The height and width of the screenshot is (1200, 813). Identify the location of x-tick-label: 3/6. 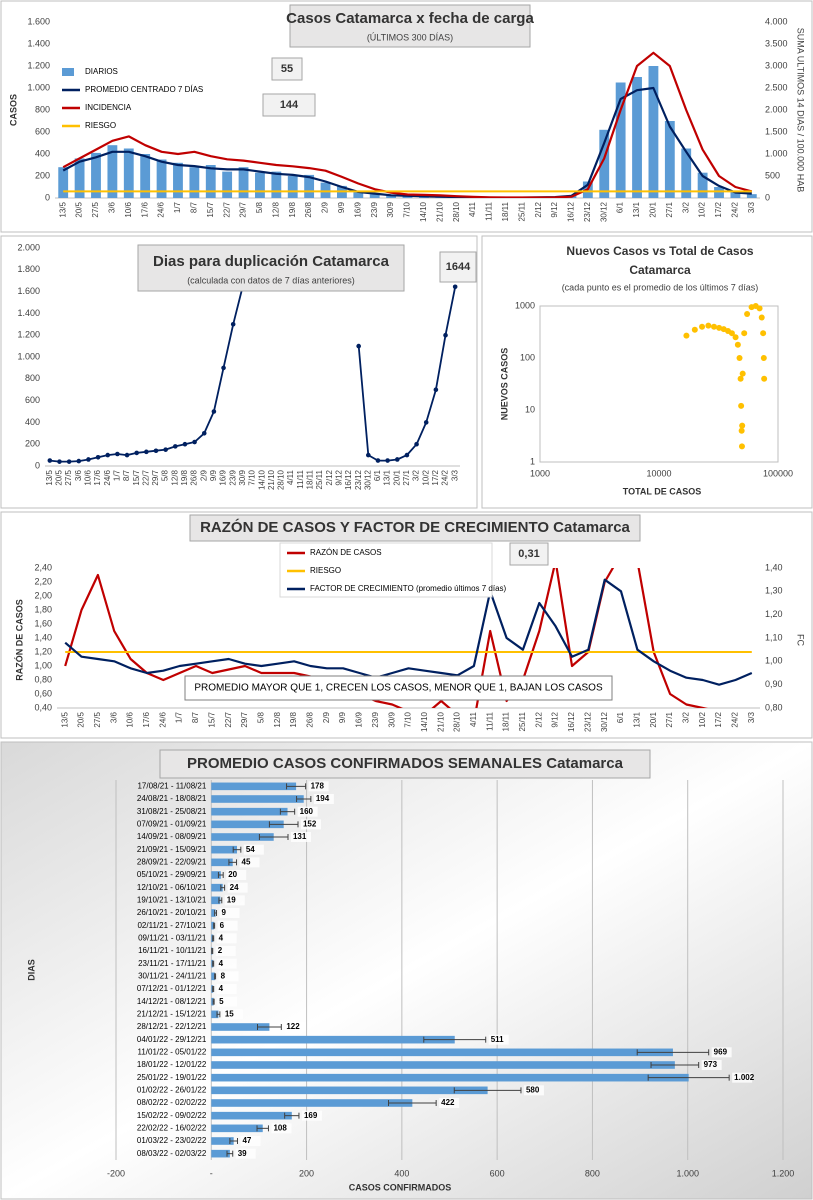
(78, 475).